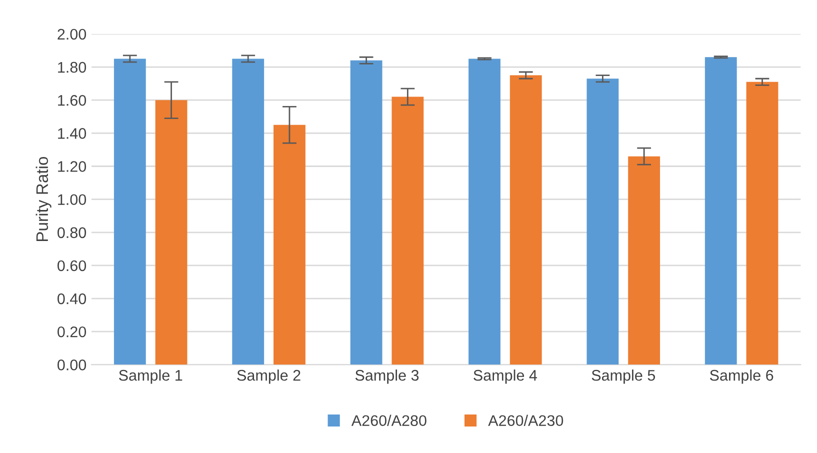 Image resolution: width=817 pixels, height=453 pixels. I want to click on y-tick-label: 0.40, so click(72, 298).